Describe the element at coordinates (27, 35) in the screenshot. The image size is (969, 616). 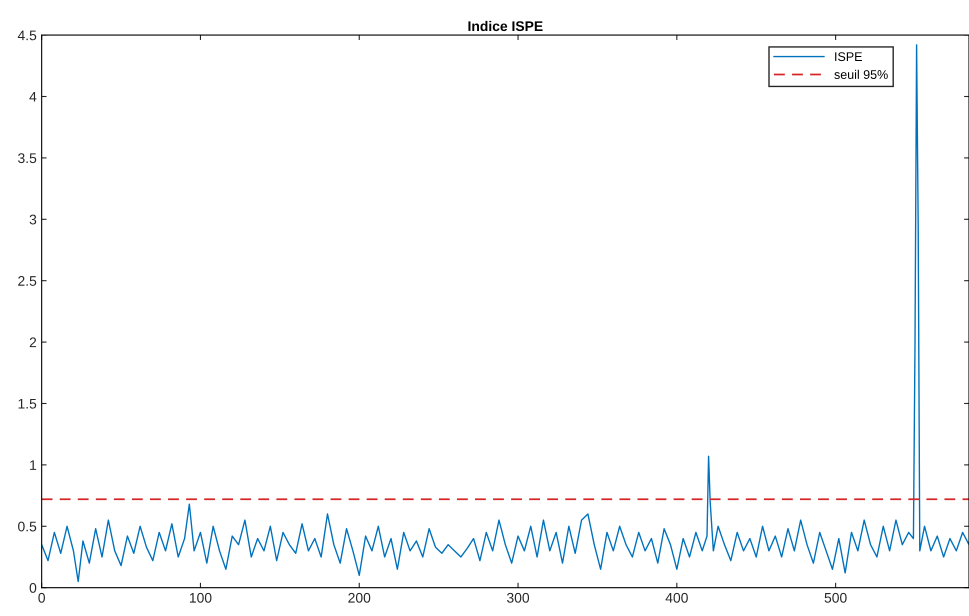
I see `y-tick-label: 4.5` at that location.